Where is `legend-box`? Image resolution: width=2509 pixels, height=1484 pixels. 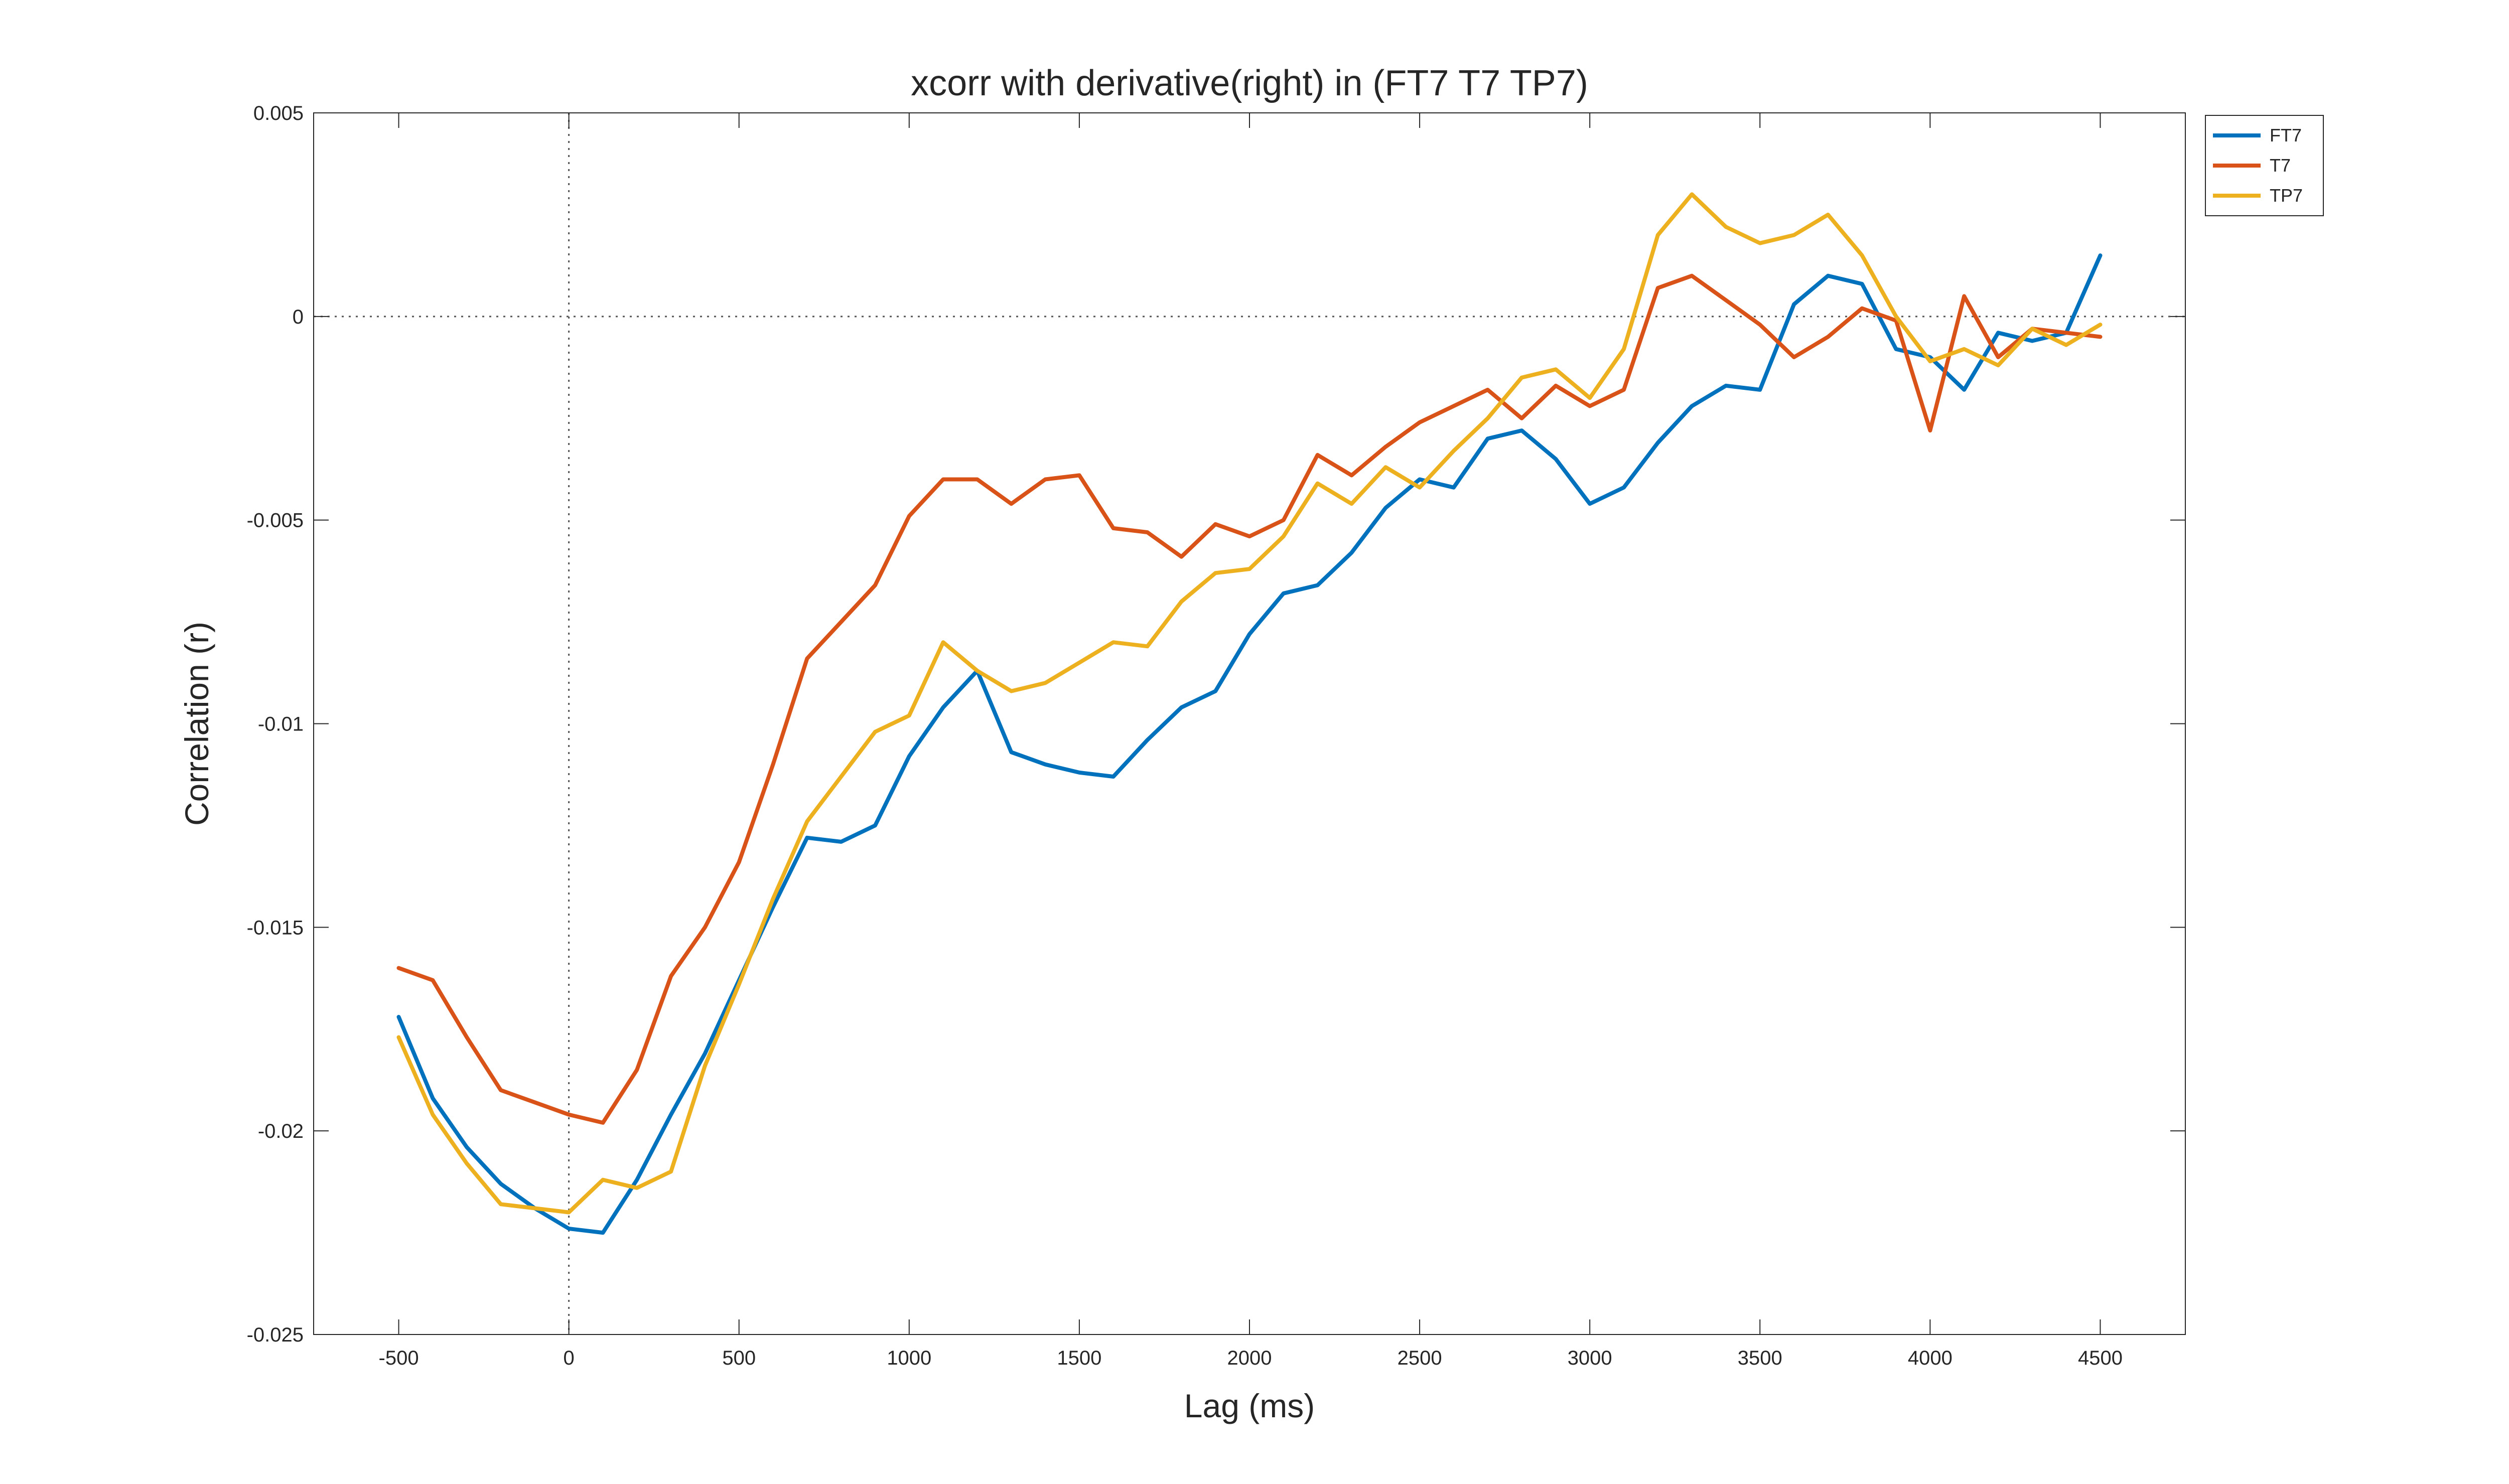
legend-box is located at coordinates (2264, 165).